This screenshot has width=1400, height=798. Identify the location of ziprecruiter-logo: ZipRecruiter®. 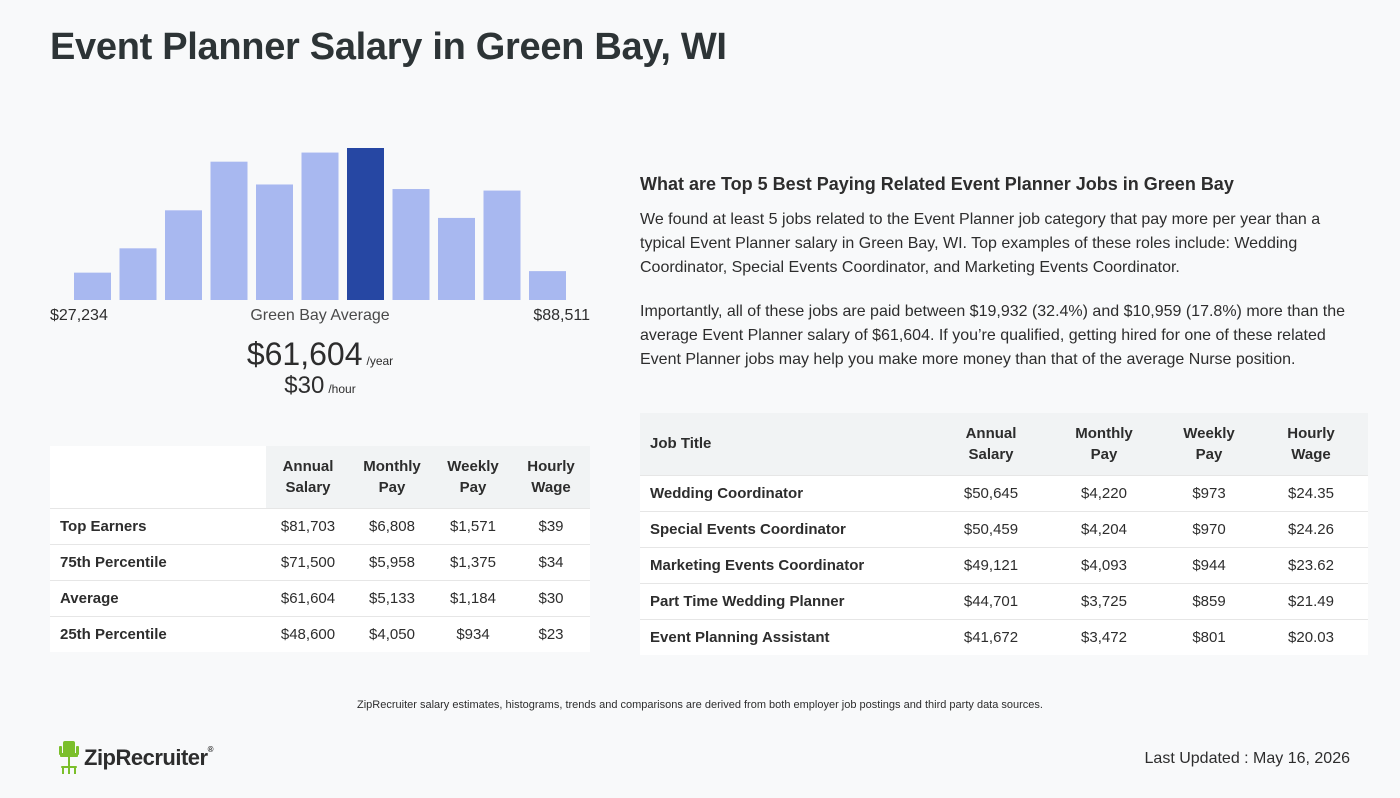
(136, 758).